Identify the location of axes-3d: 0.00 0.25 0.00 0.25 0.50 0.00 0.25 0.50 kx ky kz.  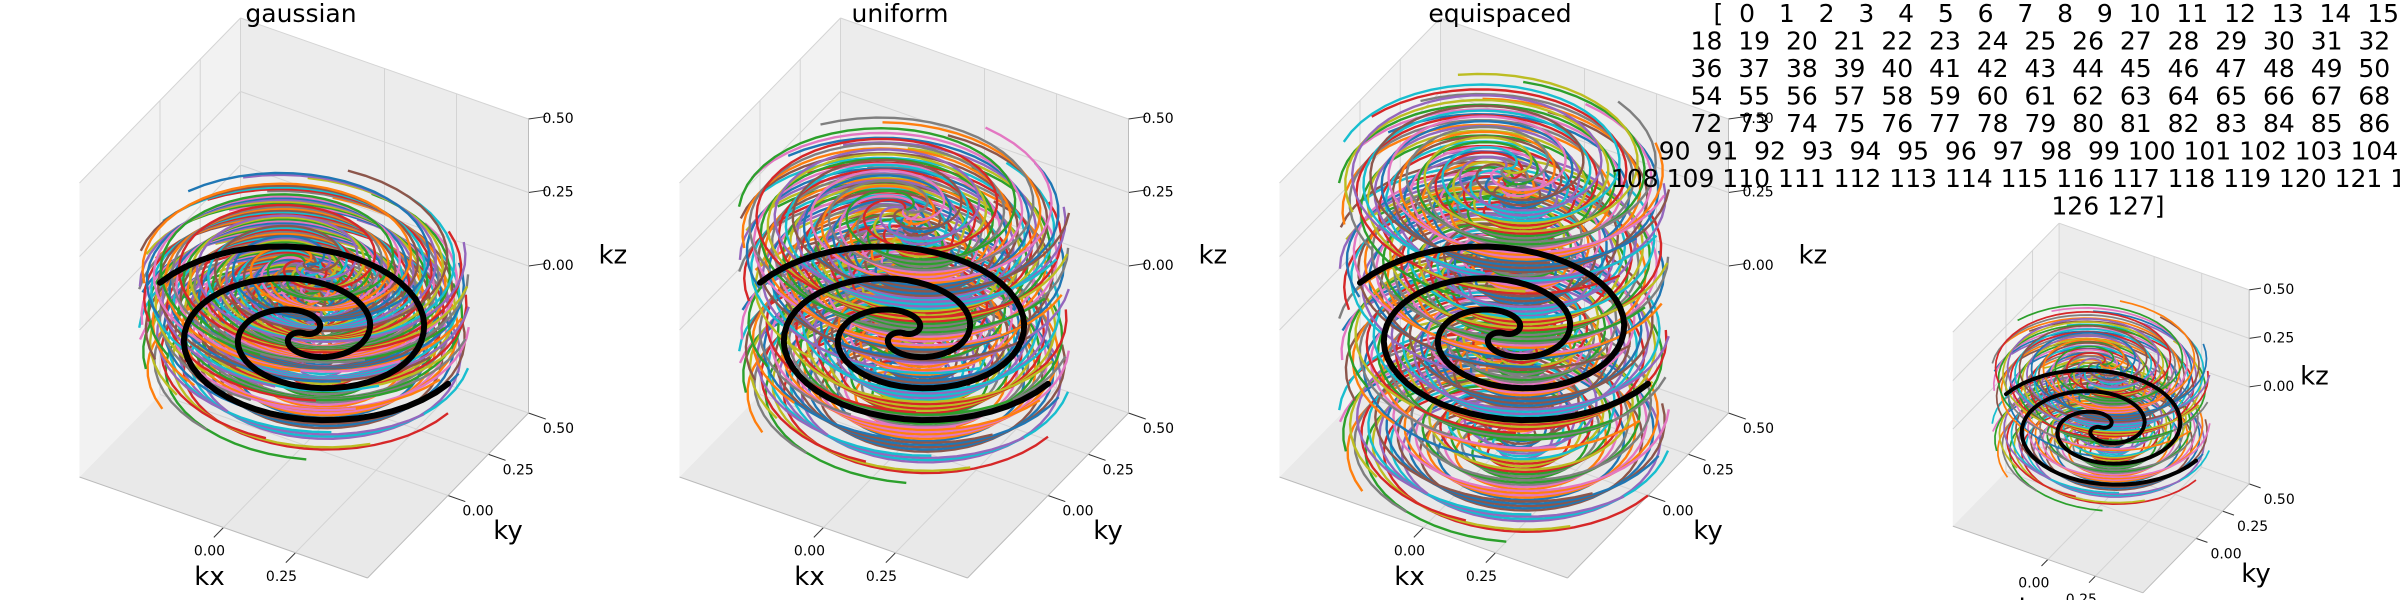
(2140, 411).